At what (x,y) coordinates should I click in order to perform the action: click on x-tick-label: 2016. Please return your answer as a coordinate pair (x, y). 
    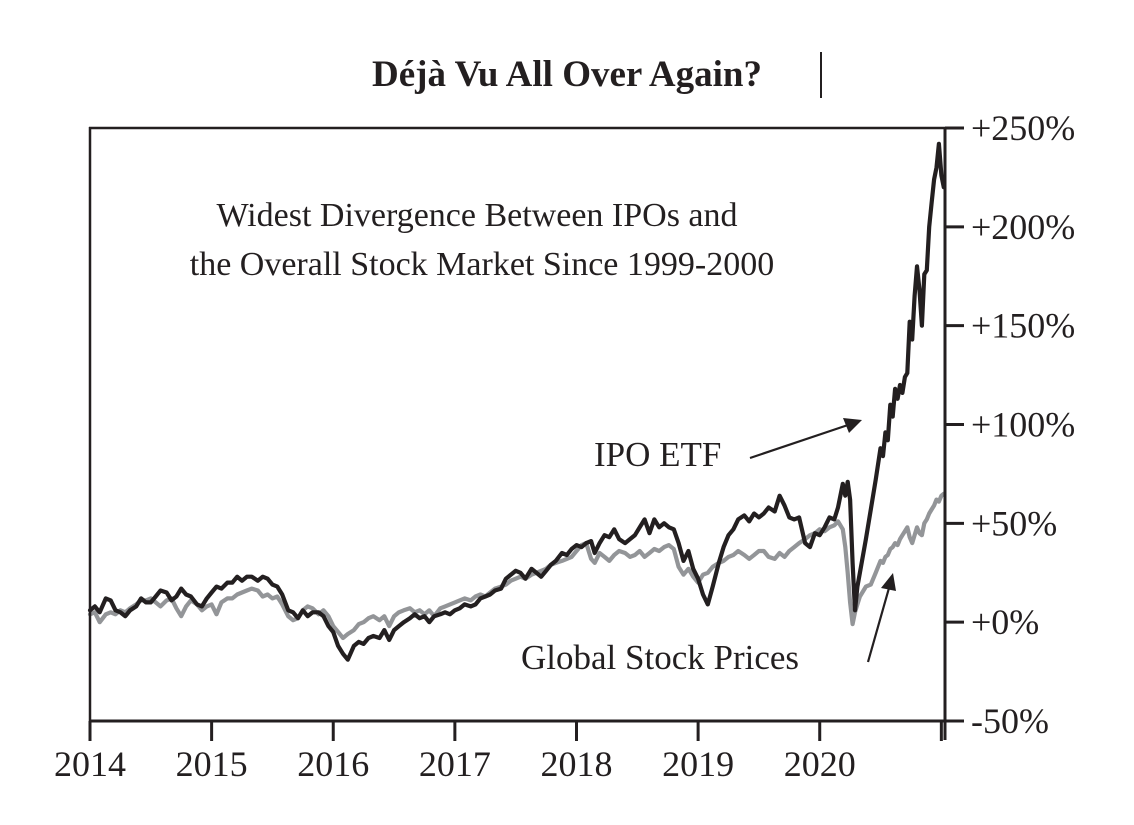
    Looking at the image, I should click on (333, 764).